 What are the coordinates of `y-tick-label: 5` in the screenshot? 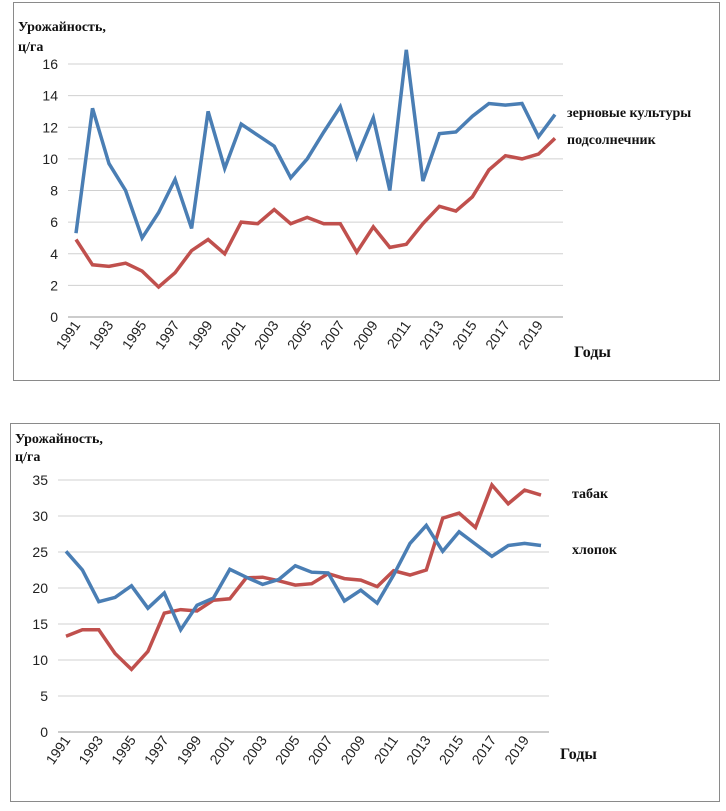 It's located at (44, 696).